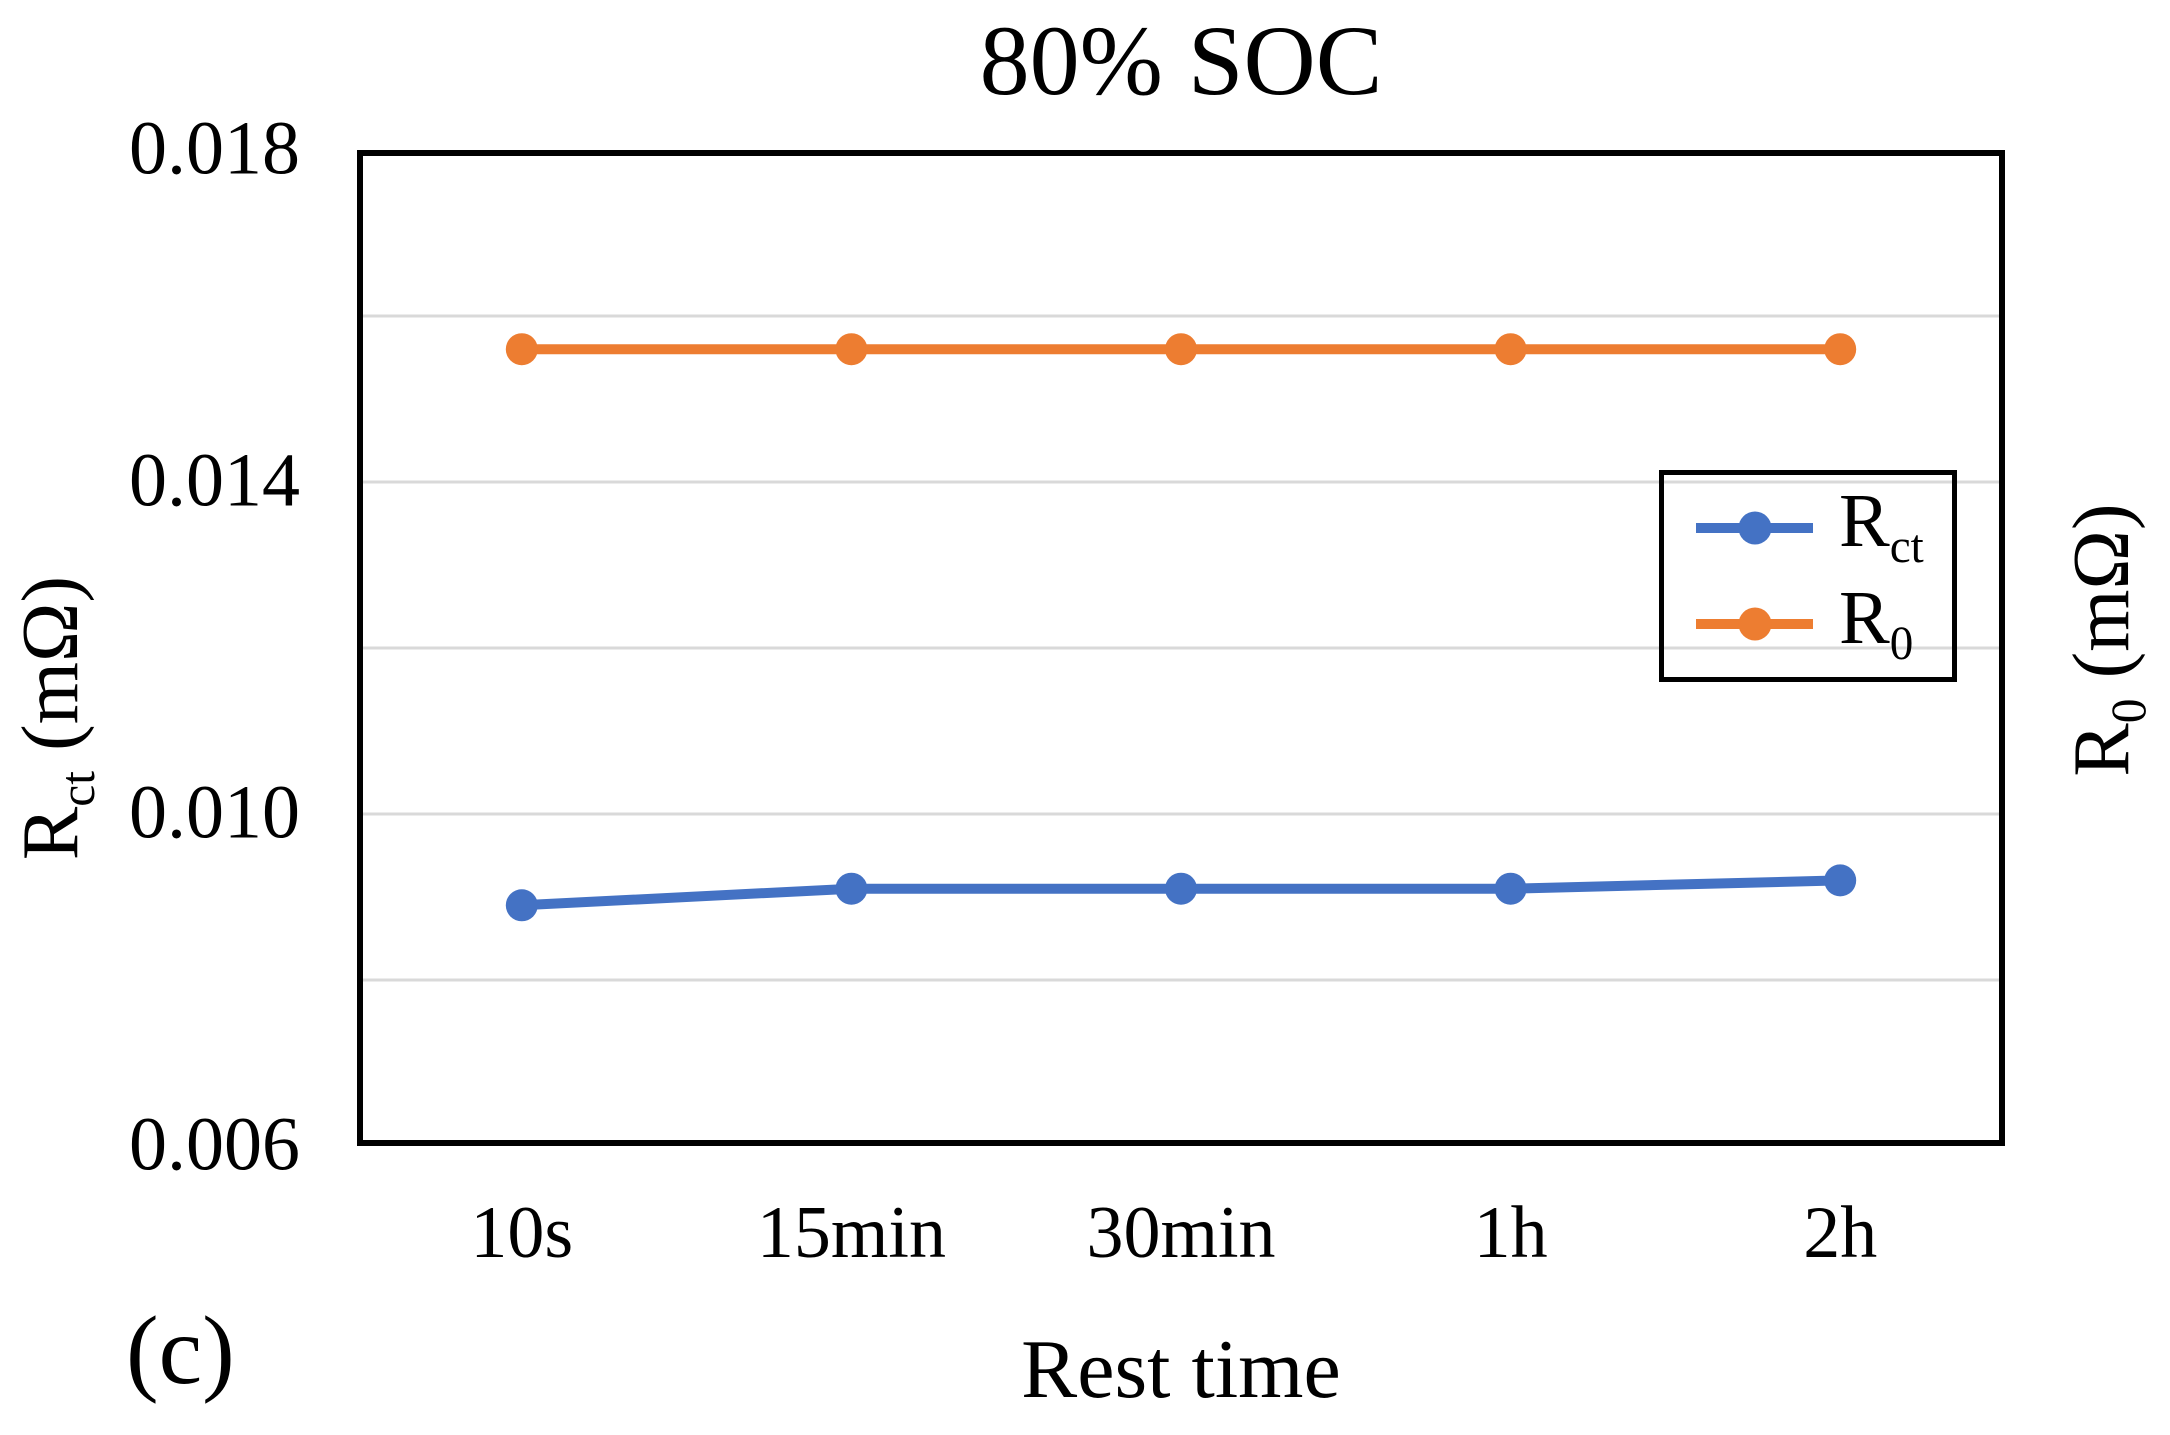 Image resolution: width=2170 pixels, height=1435 pixels. Describe the element at coordinates (1808, 576) in the screenshot. I see `legend: Rct R0` at that location.